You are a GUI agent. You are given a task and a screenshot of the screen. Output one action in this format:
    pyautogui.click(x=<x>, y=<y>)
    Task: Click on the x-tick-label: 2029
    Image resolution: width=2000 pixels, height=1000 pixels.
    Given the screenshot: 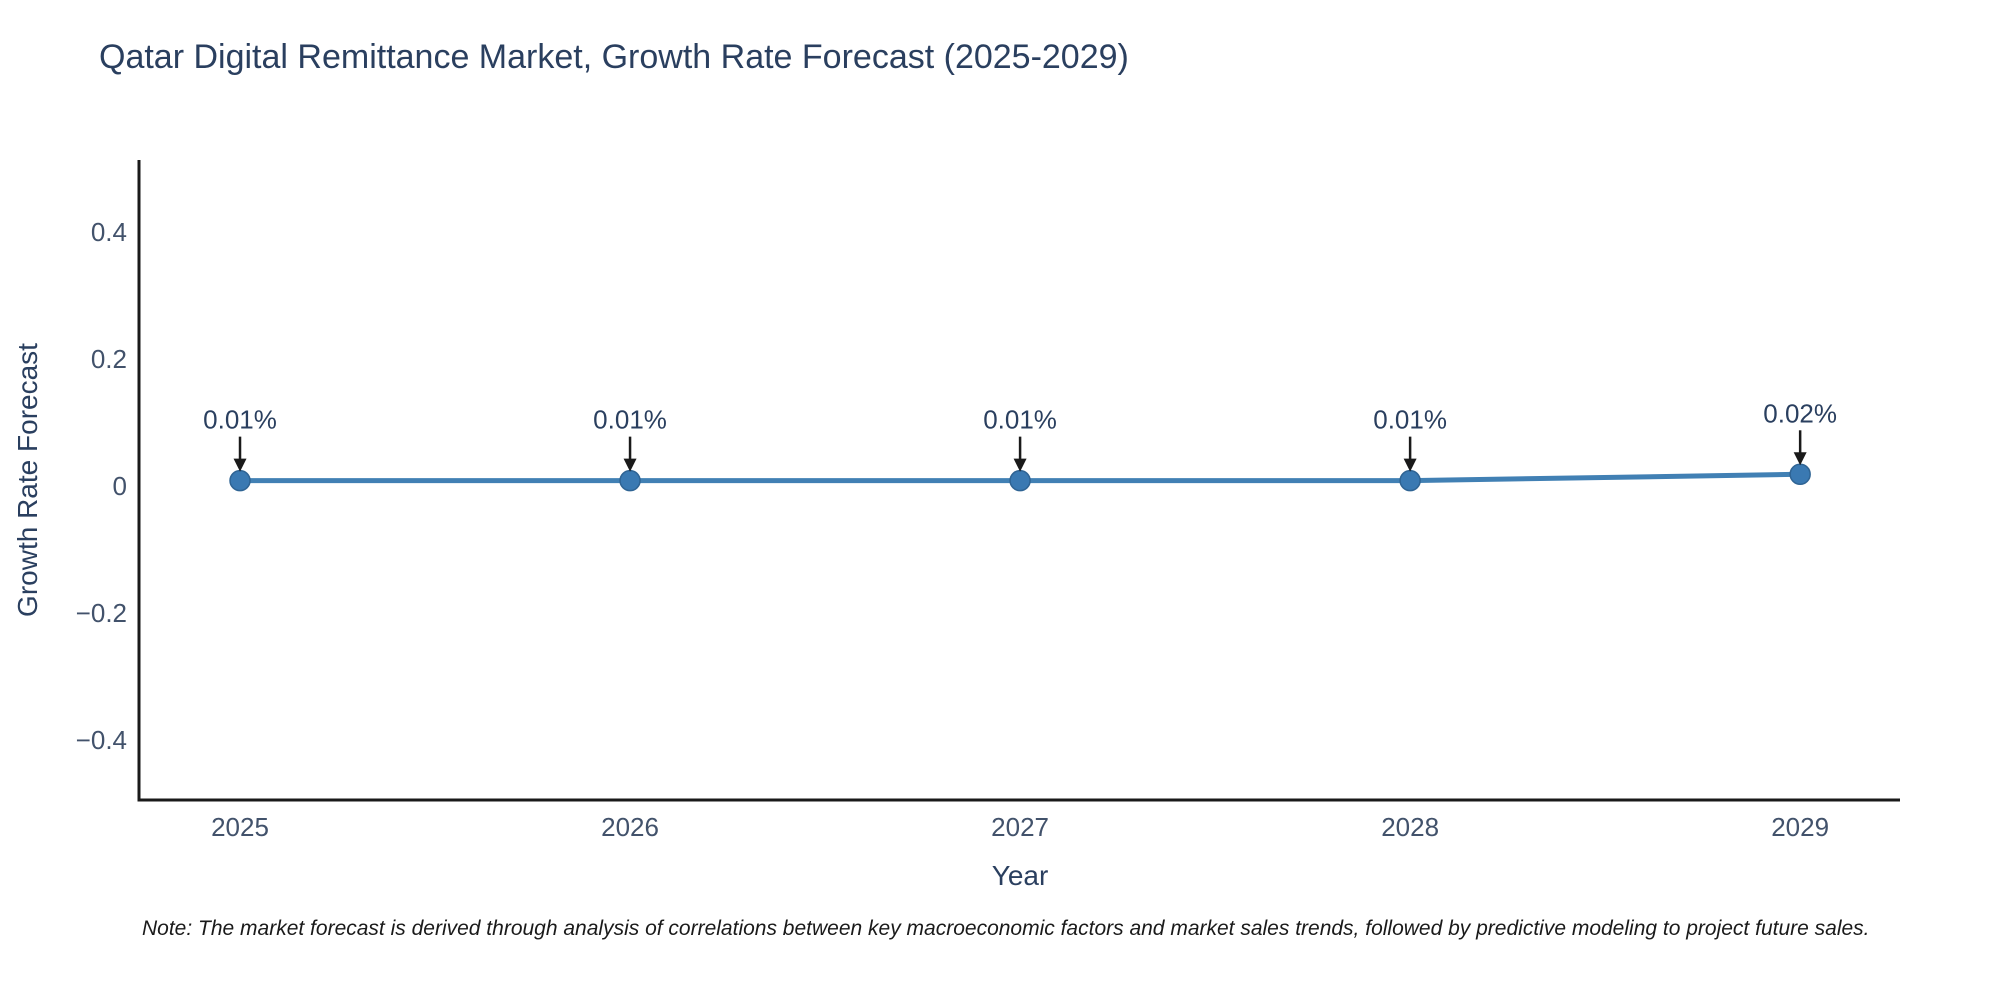 What is the action you would take?
    pyautogui.click(x=1800, y=827)
    